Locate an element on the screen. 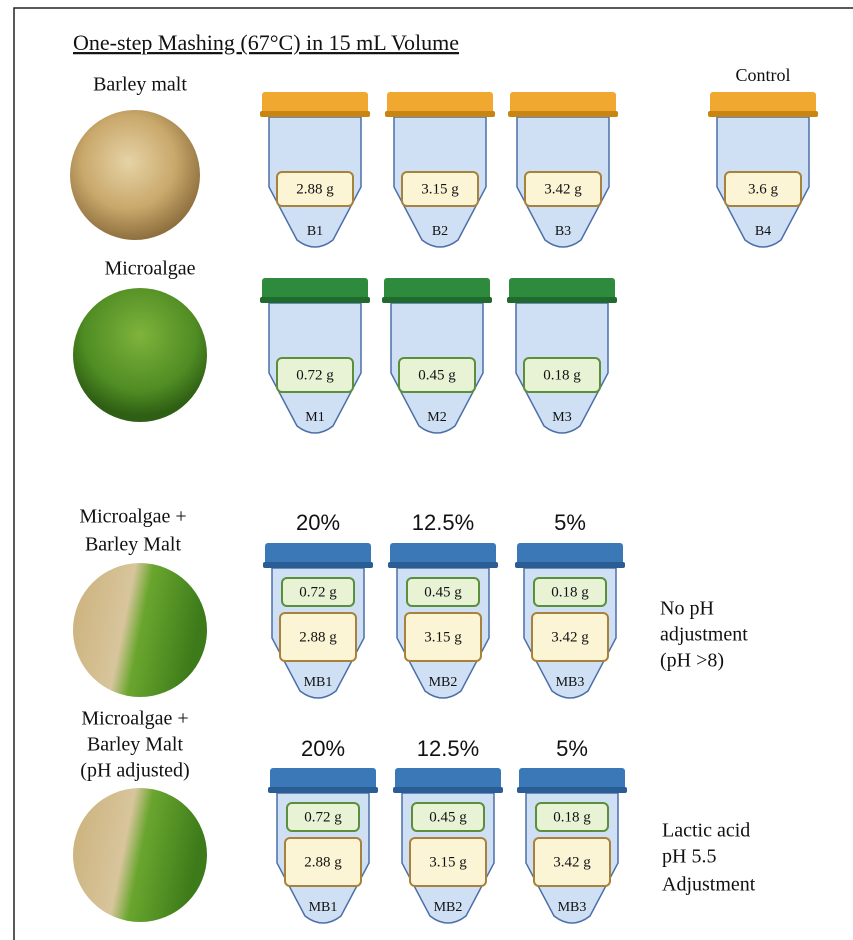 This screenshot has height=940, width=853. note: pH 5.5 is located at coordinates (689, 857).